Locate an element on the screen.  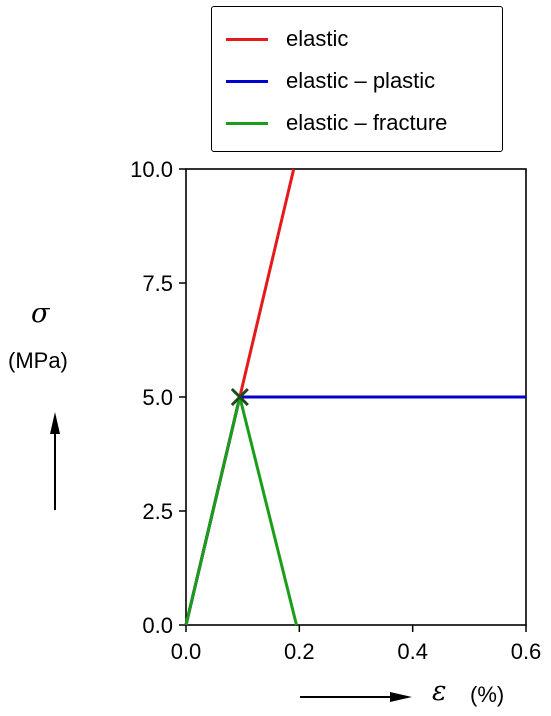
y-tick-label: 7.5 is located at coordinates (157, 283).